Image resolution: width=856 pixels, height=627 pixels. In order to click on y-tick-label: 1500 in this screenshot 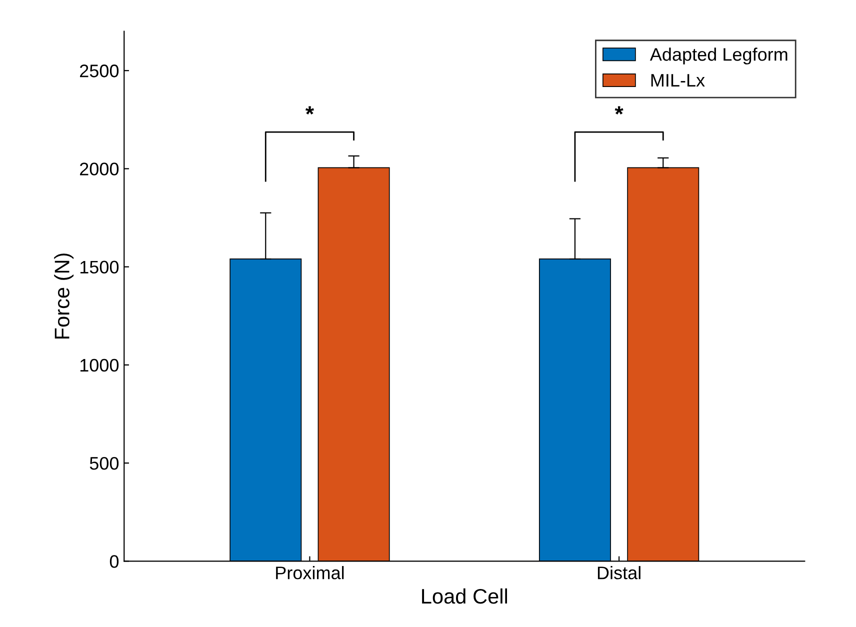, I will do `click(99, 267)`.